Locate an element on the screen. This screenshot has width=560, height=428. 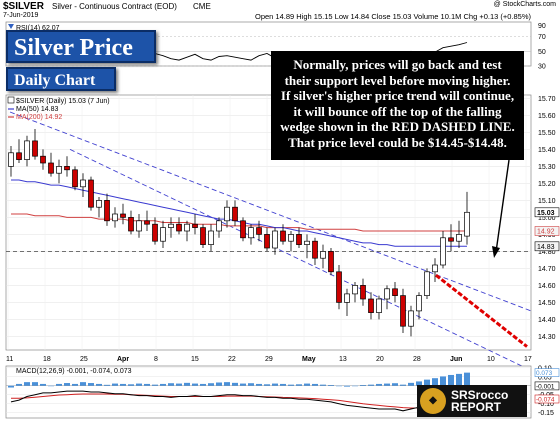
macd-value-label: -0.074 is located at coordinates (545, 399).